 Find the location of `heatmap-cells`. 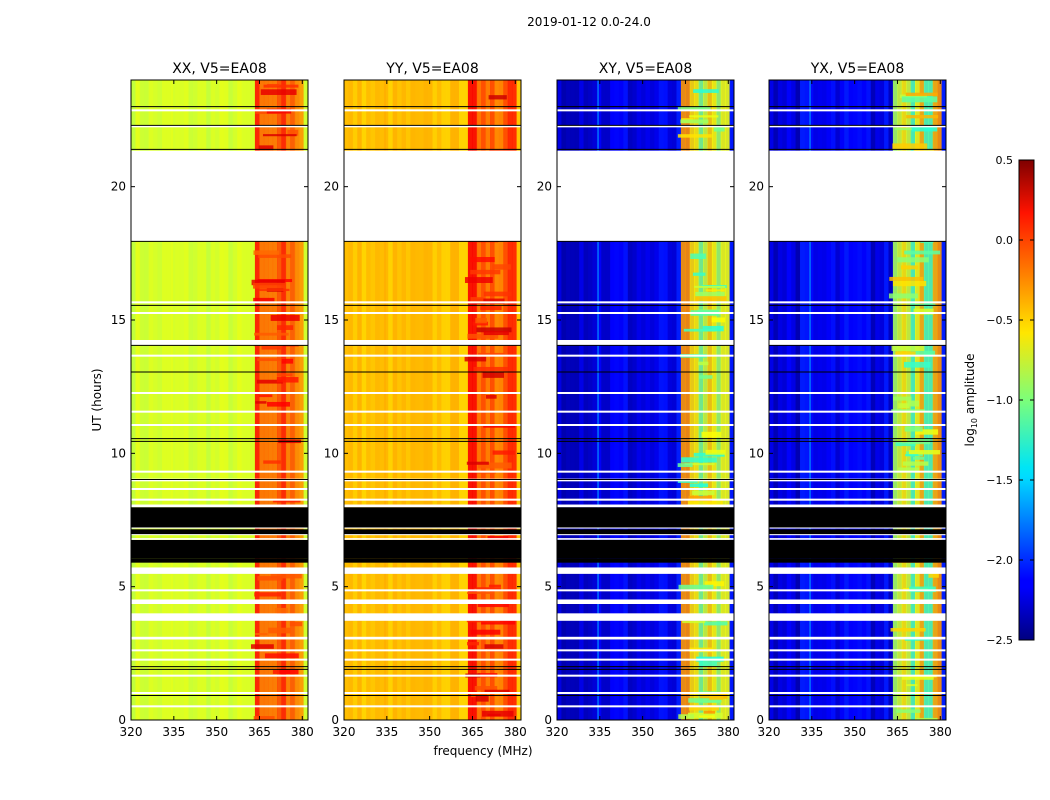

heatmap-cells is located at coordinates (432, 400).